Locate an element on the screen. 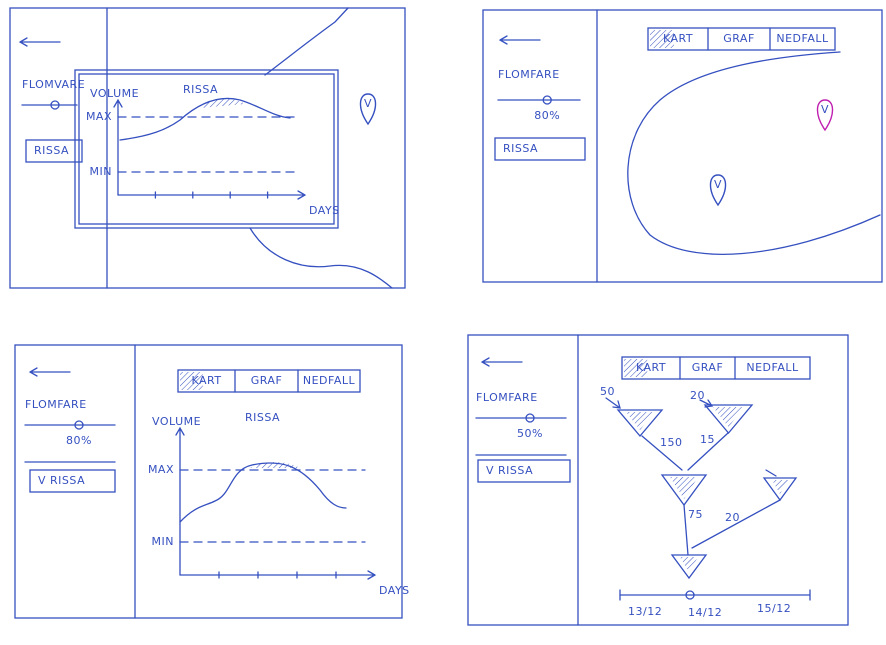 The height and width of the screenshot is (645, 886). app-title: FLOMVARE is located at coordinates (53, 84).